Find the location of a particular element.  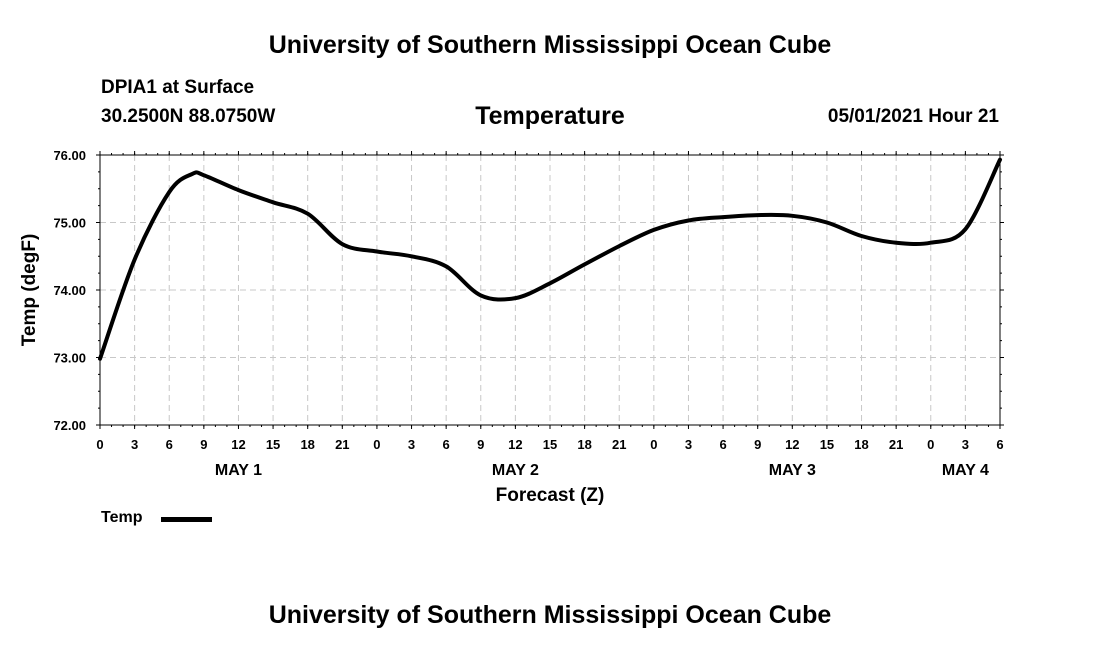

y-tick-label: 74.00 is located at coordinates (69, 290).